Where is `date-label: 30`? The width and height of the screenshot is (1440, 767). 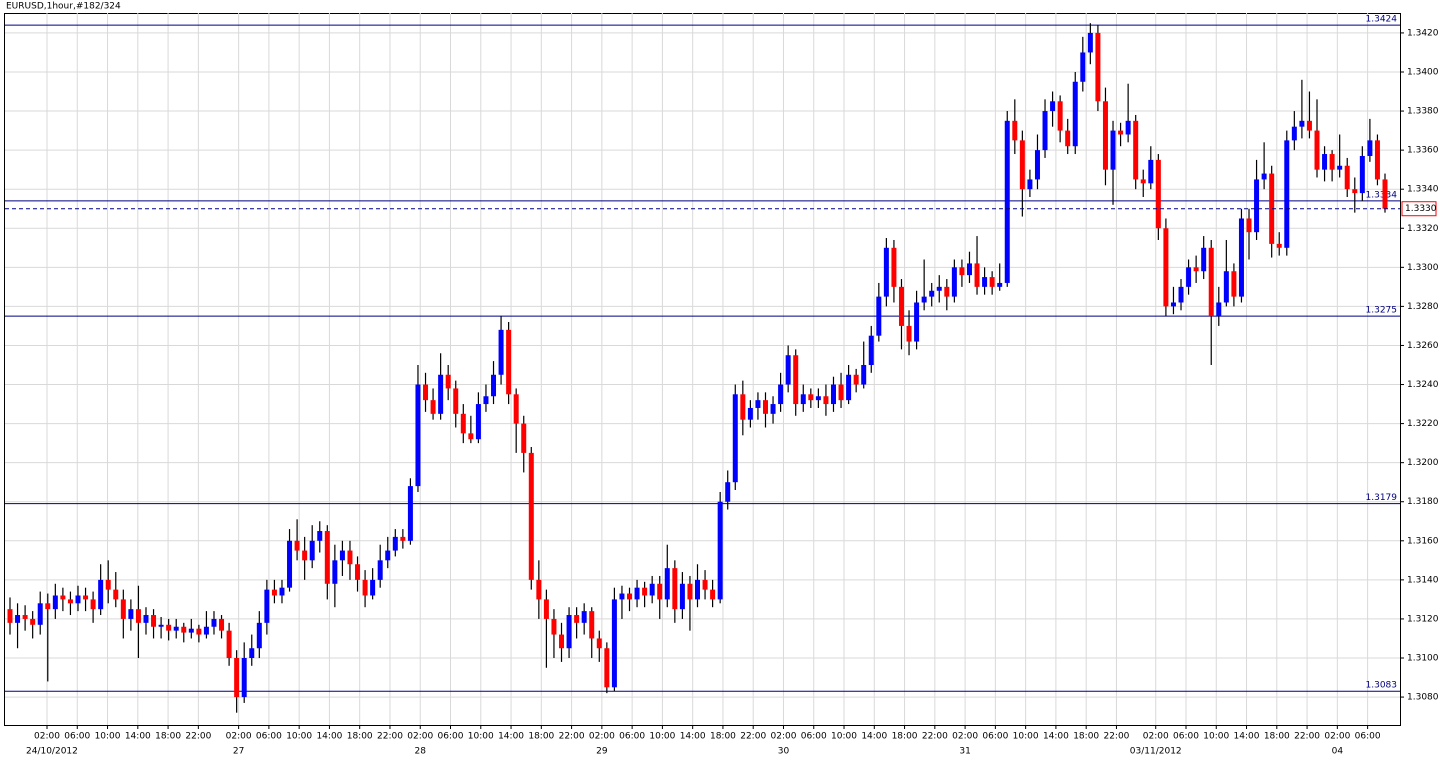 date-label: 30 is located at coordinates (784, 752).